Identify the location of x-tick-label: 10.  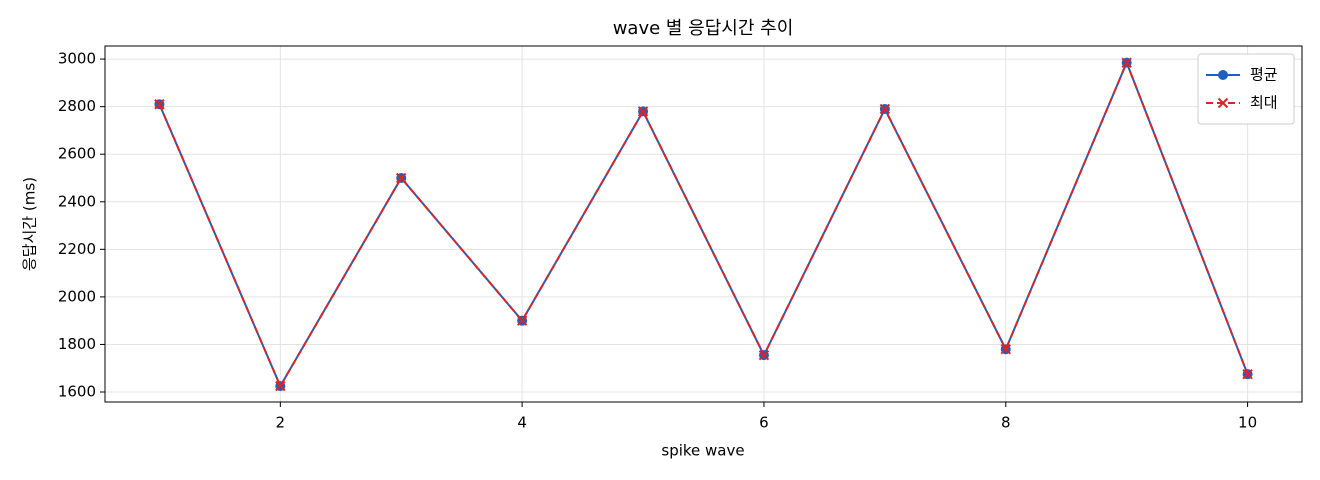
(1247, 423).